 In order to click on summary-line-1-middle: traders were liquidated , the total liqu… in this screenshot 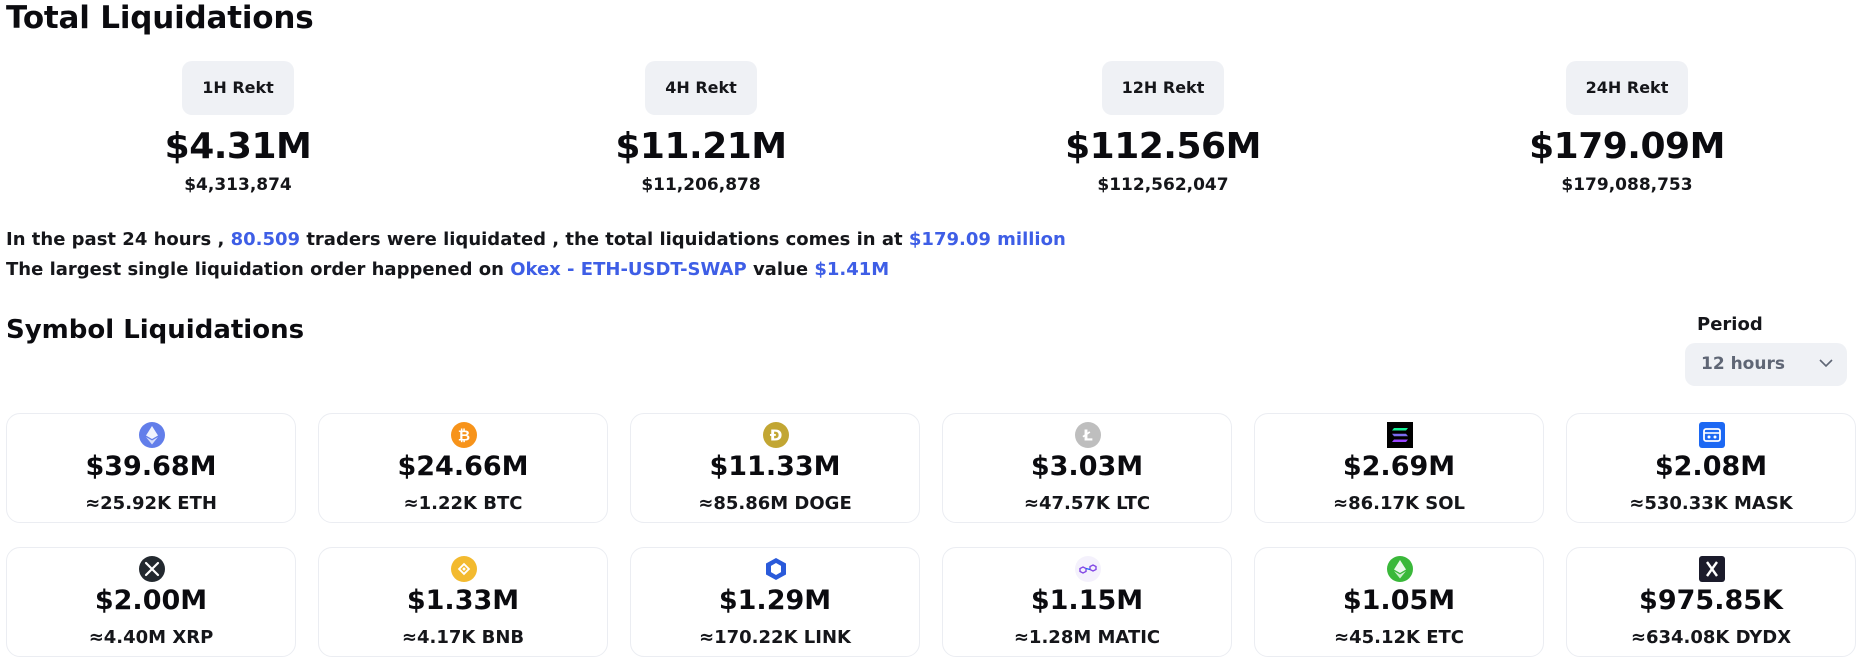, I will do `click(604, 239)`.